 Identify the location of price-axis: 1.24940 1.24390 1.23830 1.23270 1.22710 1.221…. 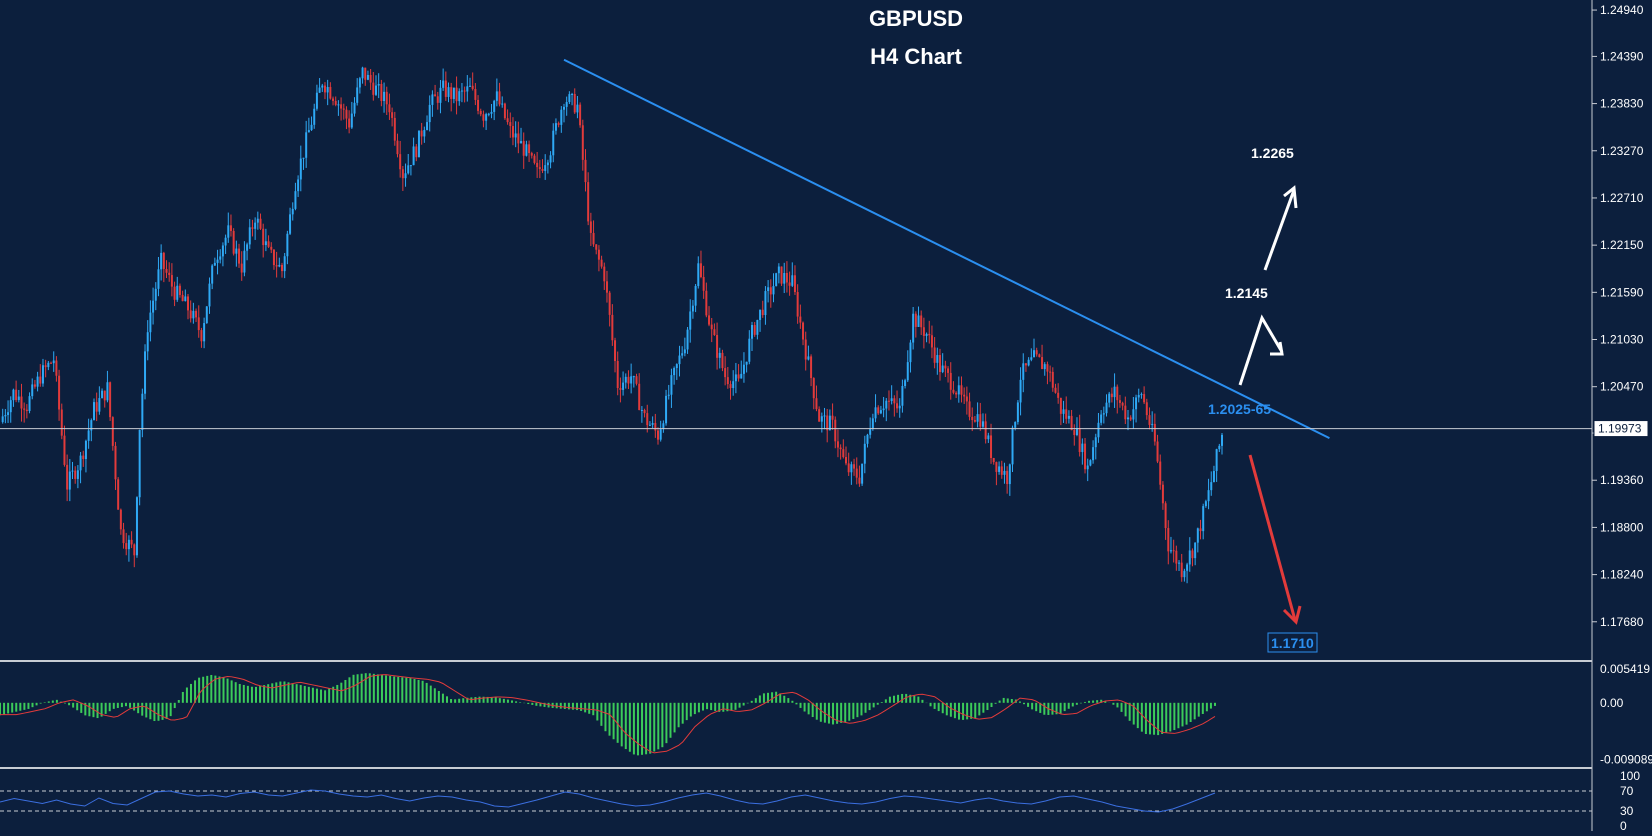
(1618, 316).